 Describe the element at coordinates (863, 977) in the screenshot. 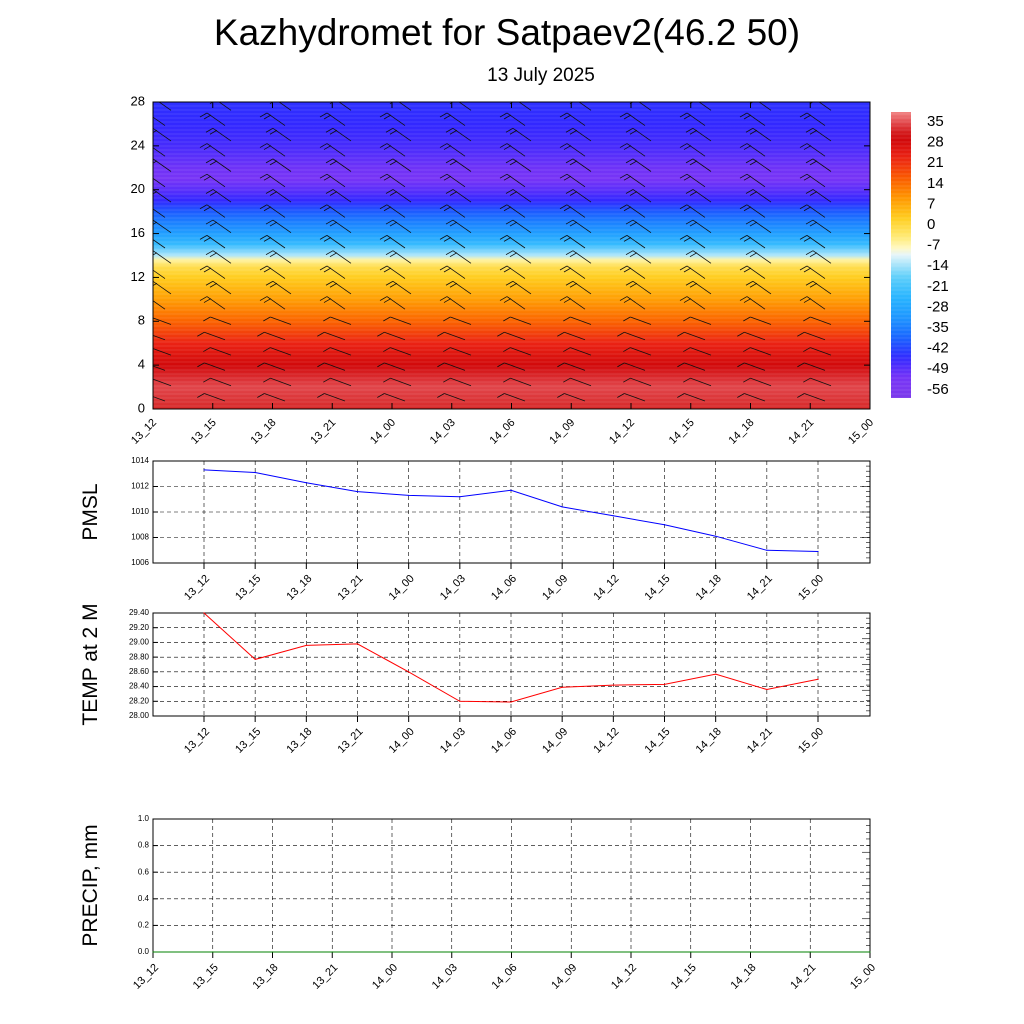

I see `x-tick-label: 15_00` at that location.